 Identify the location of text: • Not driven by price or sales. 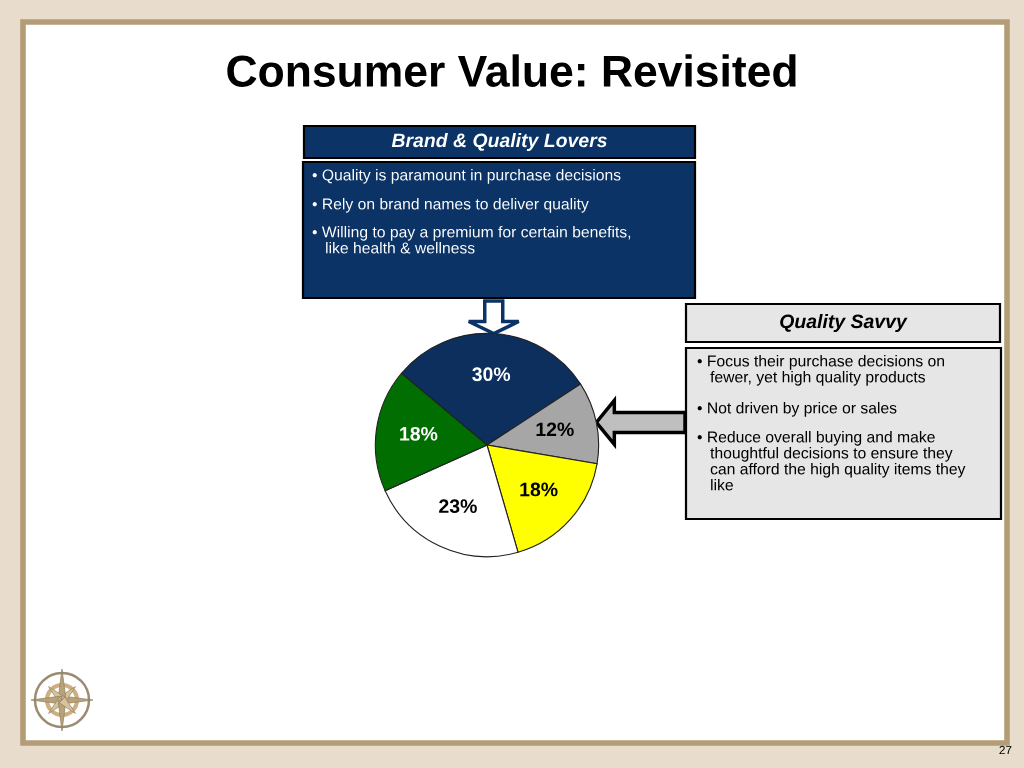
(797, 409).